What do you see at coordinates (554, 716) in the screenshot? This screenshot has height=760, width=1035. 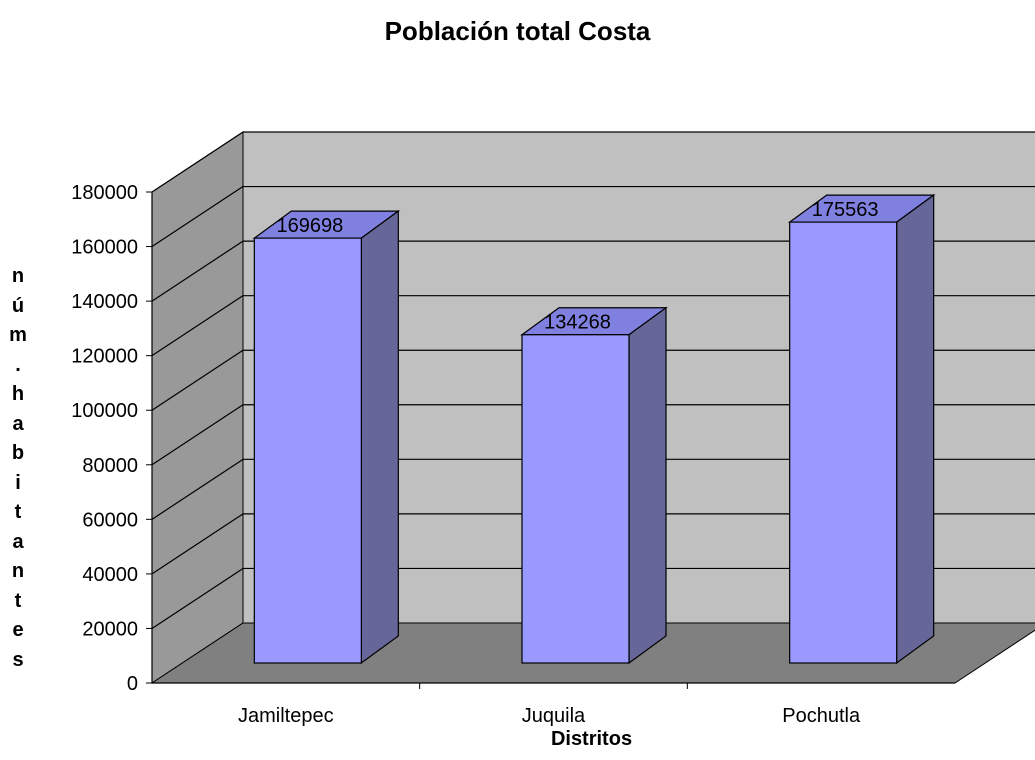 I see `x-tick-label: Juquila` at bounding box center [554, 716].